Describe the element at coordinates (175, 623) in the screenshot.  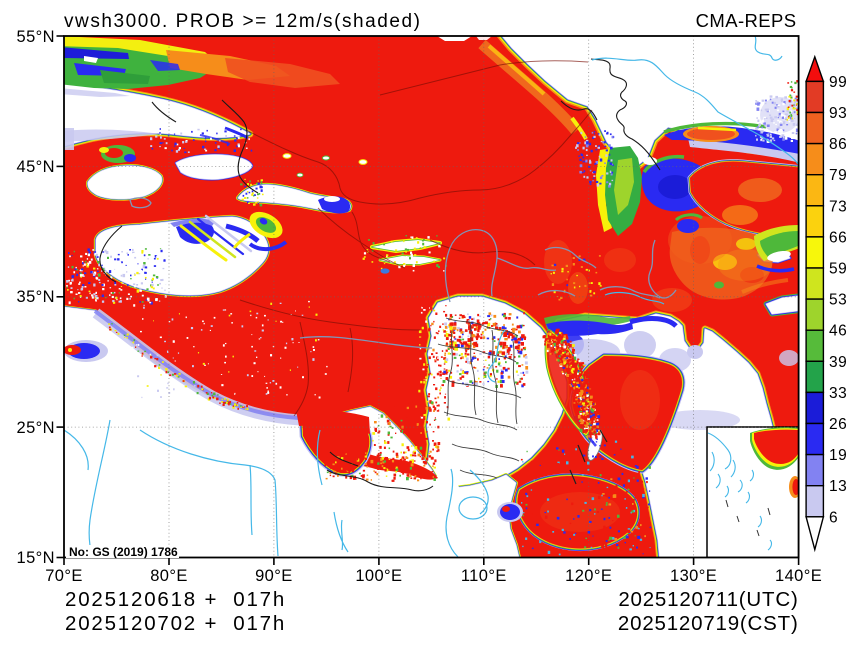
I see `svg-text: 2025120702 + 017h` at that location.